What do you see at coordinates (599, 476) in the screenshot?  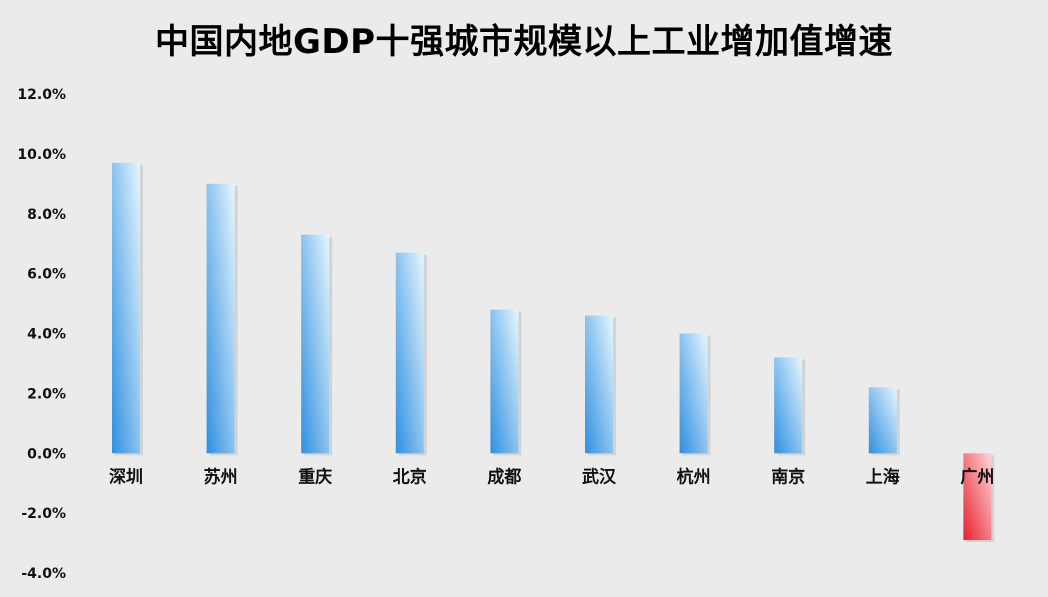 I see `x-category-label: 武汉` at bounding box center [599, 476].